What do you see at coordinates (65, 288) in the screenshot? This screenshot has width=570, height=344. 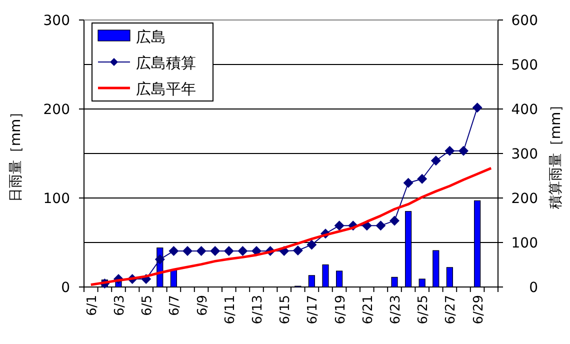 I see `y-tick-label: 0` at bounding box center [65, 288].